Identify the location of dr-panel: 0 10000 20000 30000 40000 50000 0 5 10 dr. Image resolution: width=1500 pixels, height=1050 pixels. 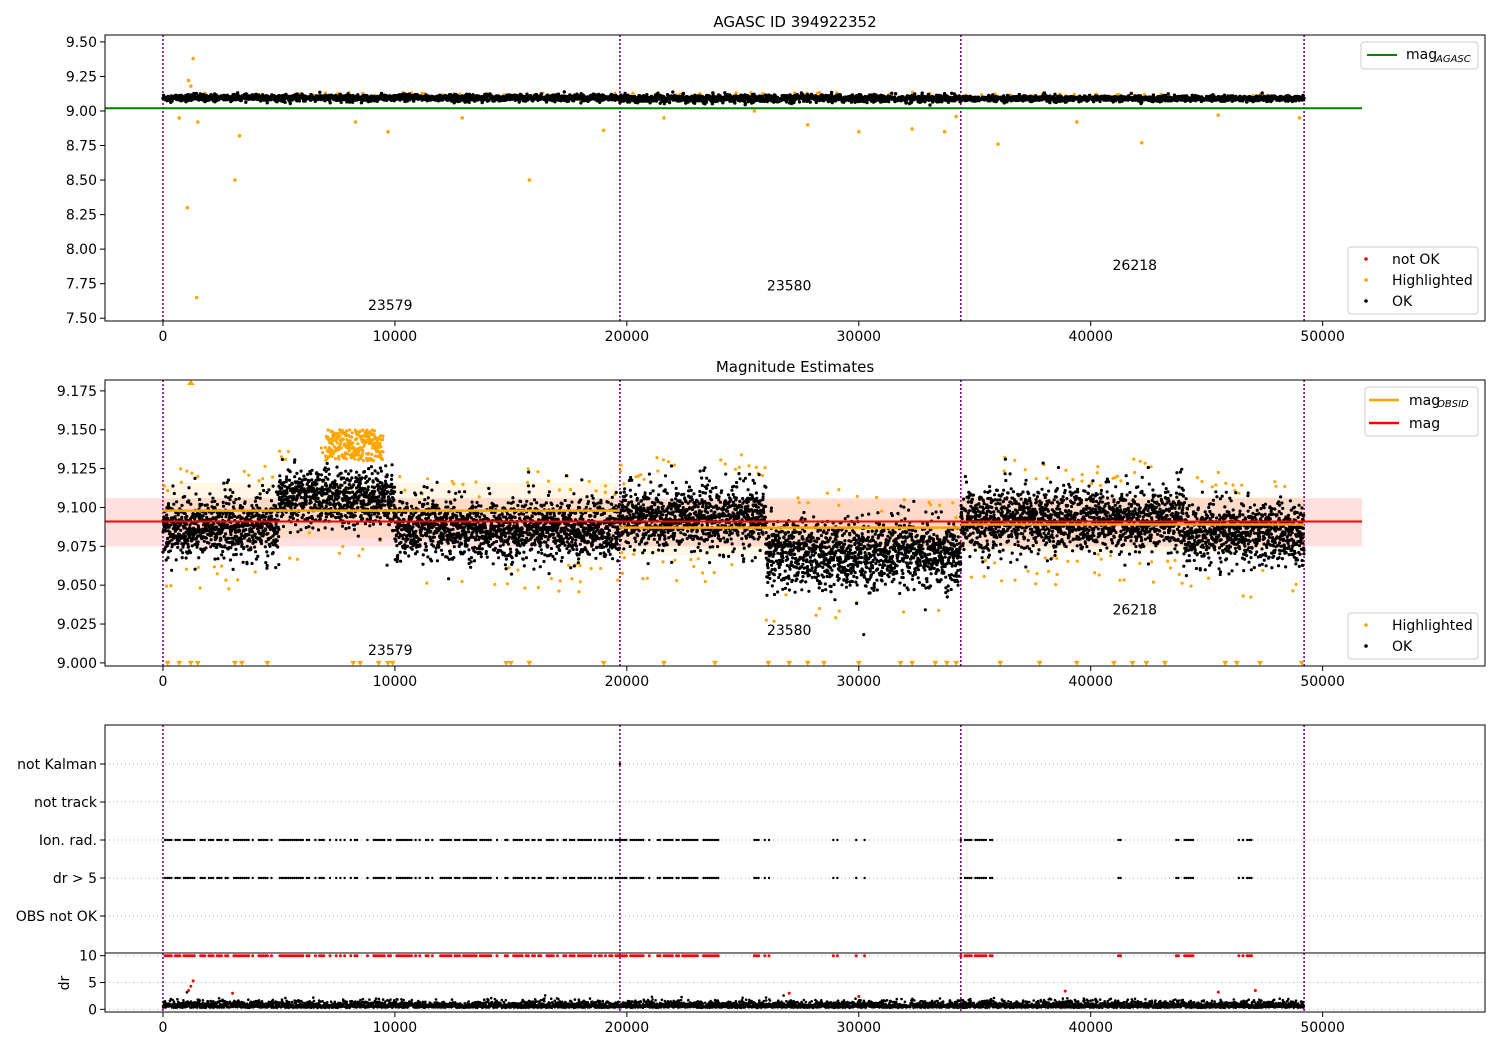
(771, 992).